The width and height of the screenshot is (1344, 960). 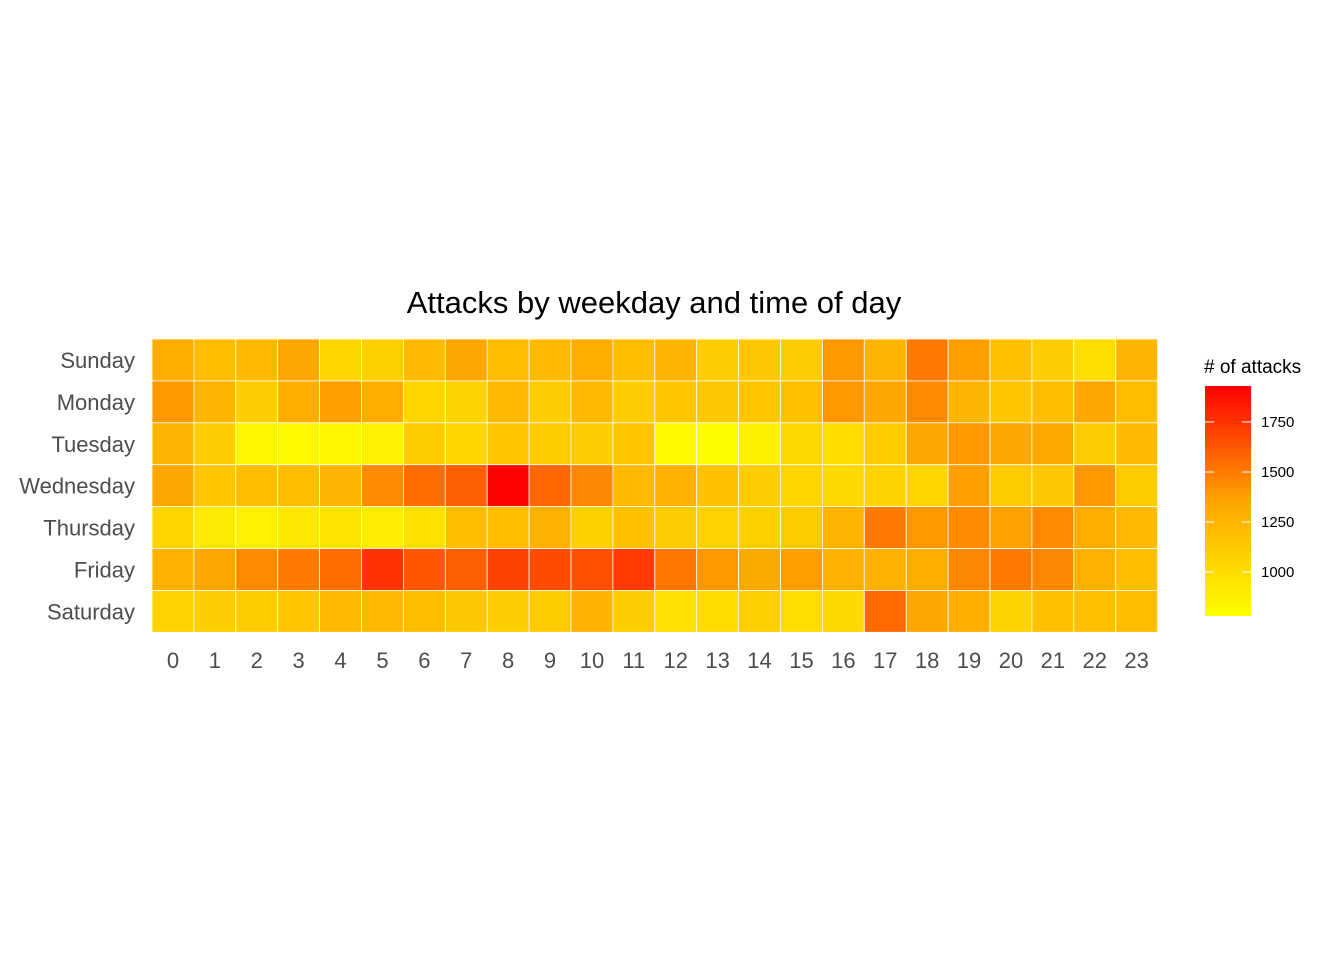 I want to click on legend-title: # of attacks, so click(x=1252, y=367).